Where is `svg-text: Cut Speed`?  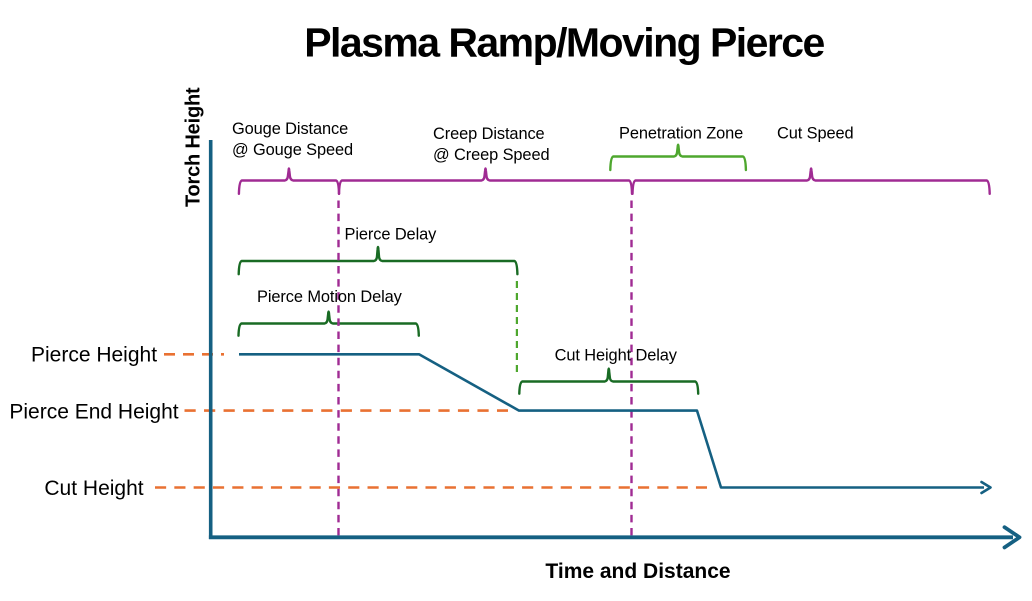 svg-text: Cut Speed is located at coordinates (815, 133).